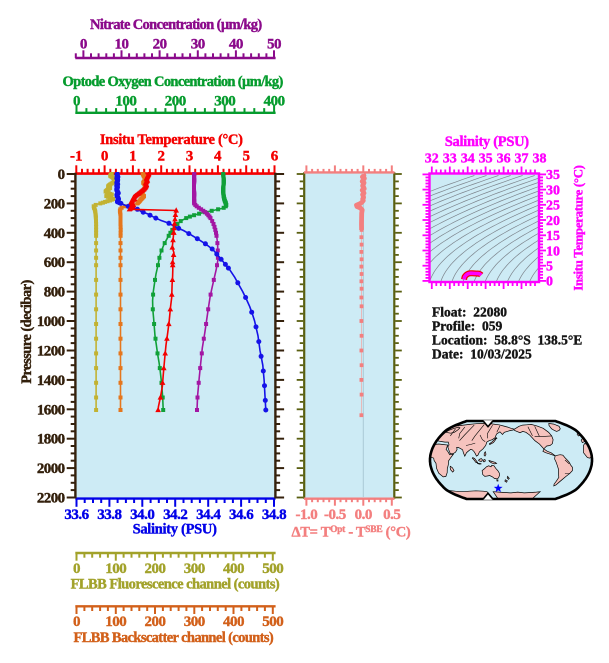 The width and height of the screenshot is (609, 663). I want to click on svg-text: Date: 10/03/2025, so click(482, 354).